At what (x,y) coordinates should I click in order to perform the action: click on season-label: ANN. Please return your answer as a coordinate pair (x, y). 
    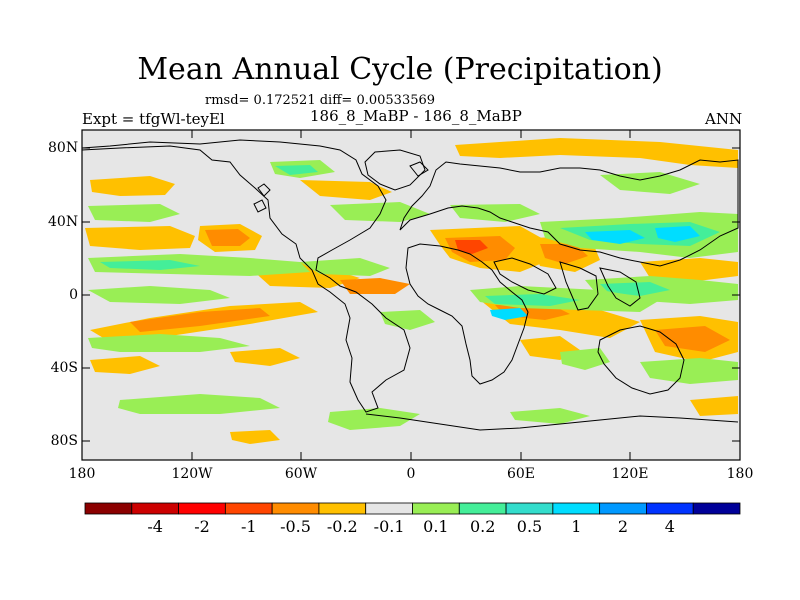
    Looking at the image, I should click on (724, 119).